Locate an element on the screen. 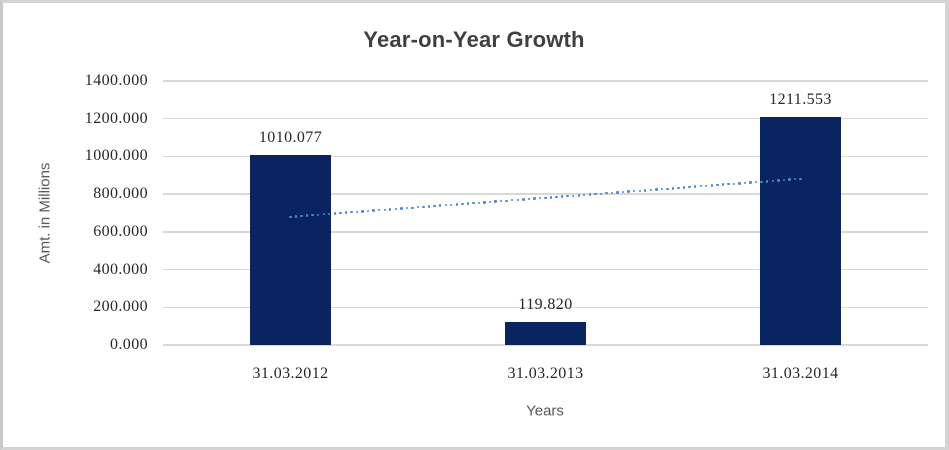 The height and width of the screenshot is (450, 949). y-tick-label: 1000.000 is located at coordinates (116, 156).